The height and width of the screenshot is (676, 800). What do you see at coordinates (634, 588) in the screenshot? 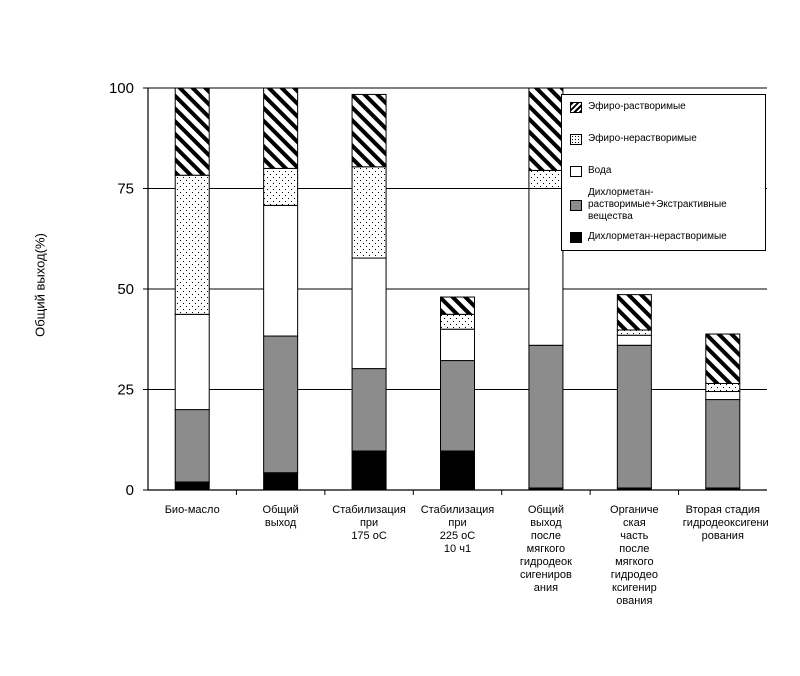
I see `x-tick-label-line: ксигенир` at bounding box center [634, 588].